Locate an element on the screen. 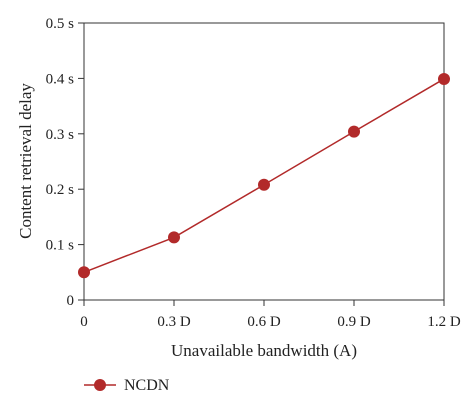 Image resolution: width=474 pixels, height=410 pixels. y-tick-label: 0.5 s is located at coordinates (60, 24).